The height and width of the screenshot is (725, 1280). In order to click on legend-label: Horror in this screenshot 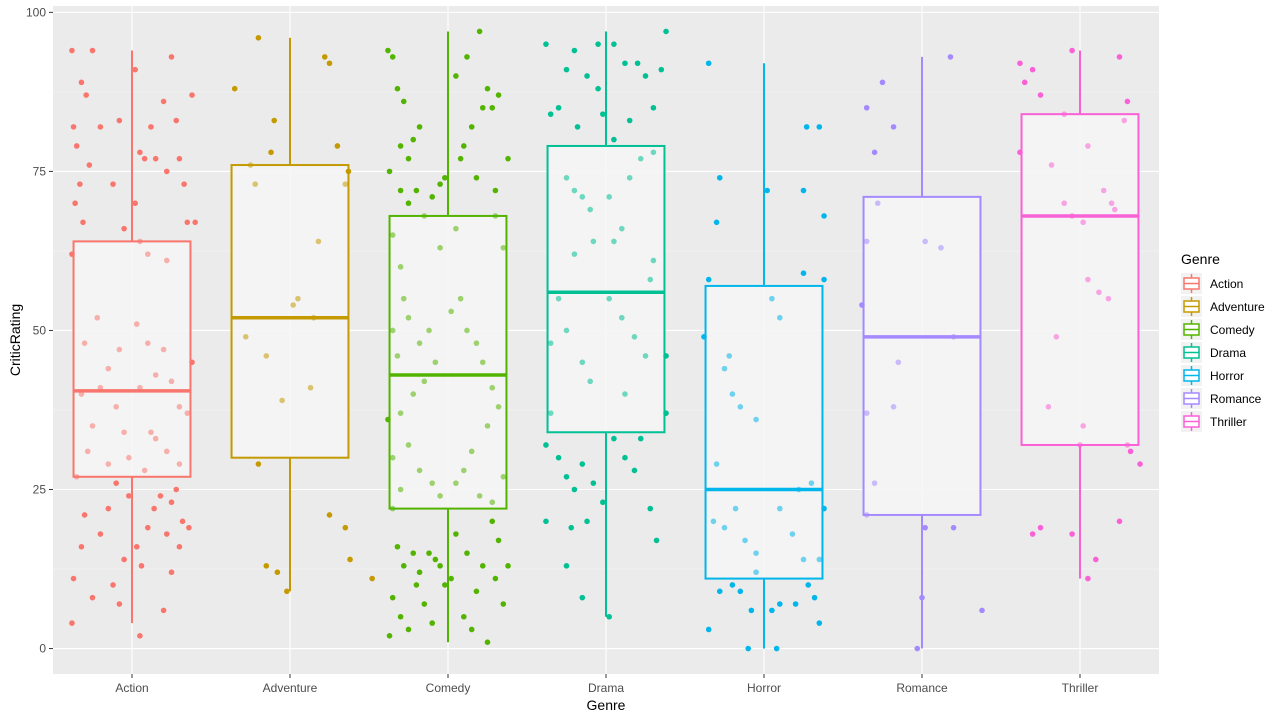, I will do `click(1227, 376)`.